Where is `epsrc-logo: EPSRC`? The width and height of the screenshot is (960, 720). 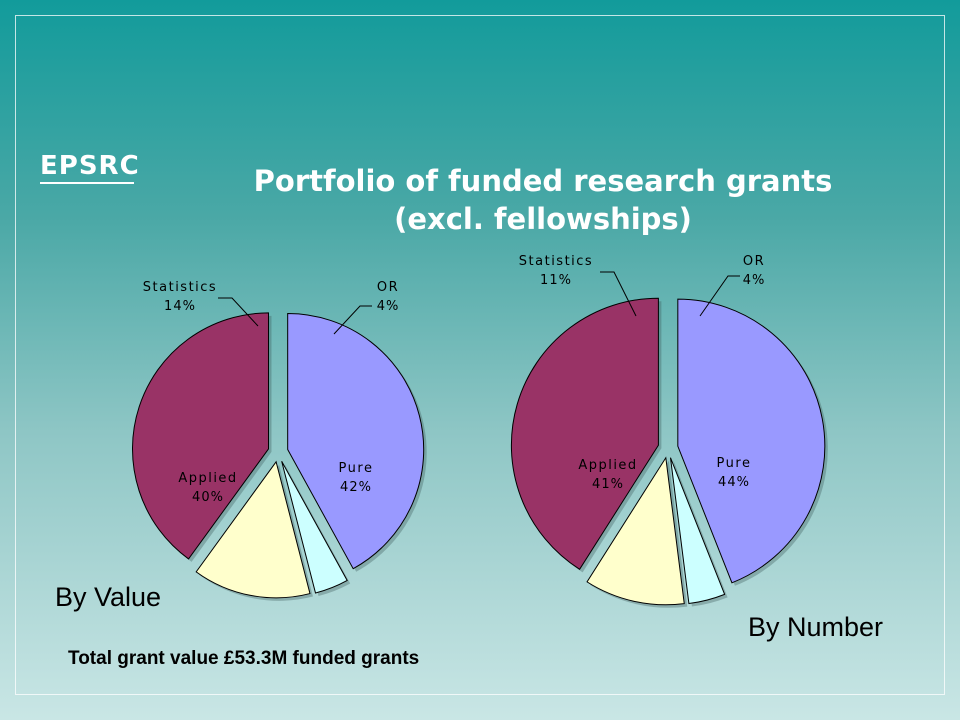 epsrc-logo: EPSRC is located at coordinates (90, 166).